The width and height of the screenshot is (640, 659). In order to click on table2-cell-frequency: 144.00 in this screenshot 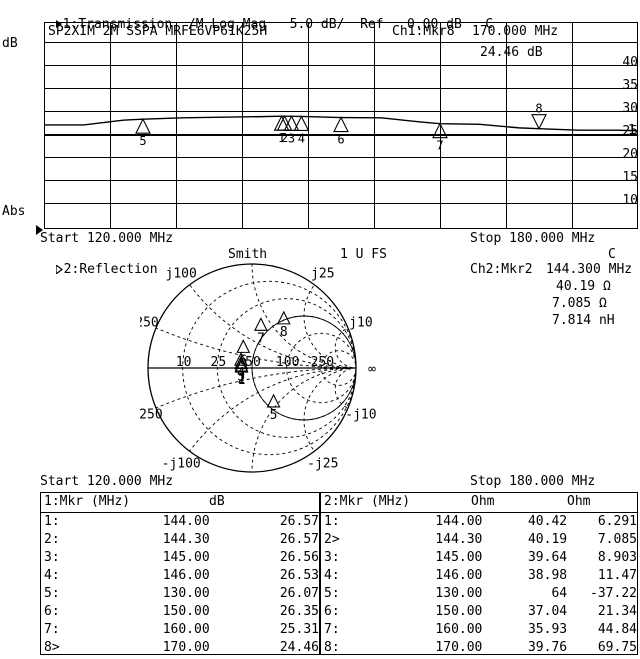, I will do `click(459, 521)`.